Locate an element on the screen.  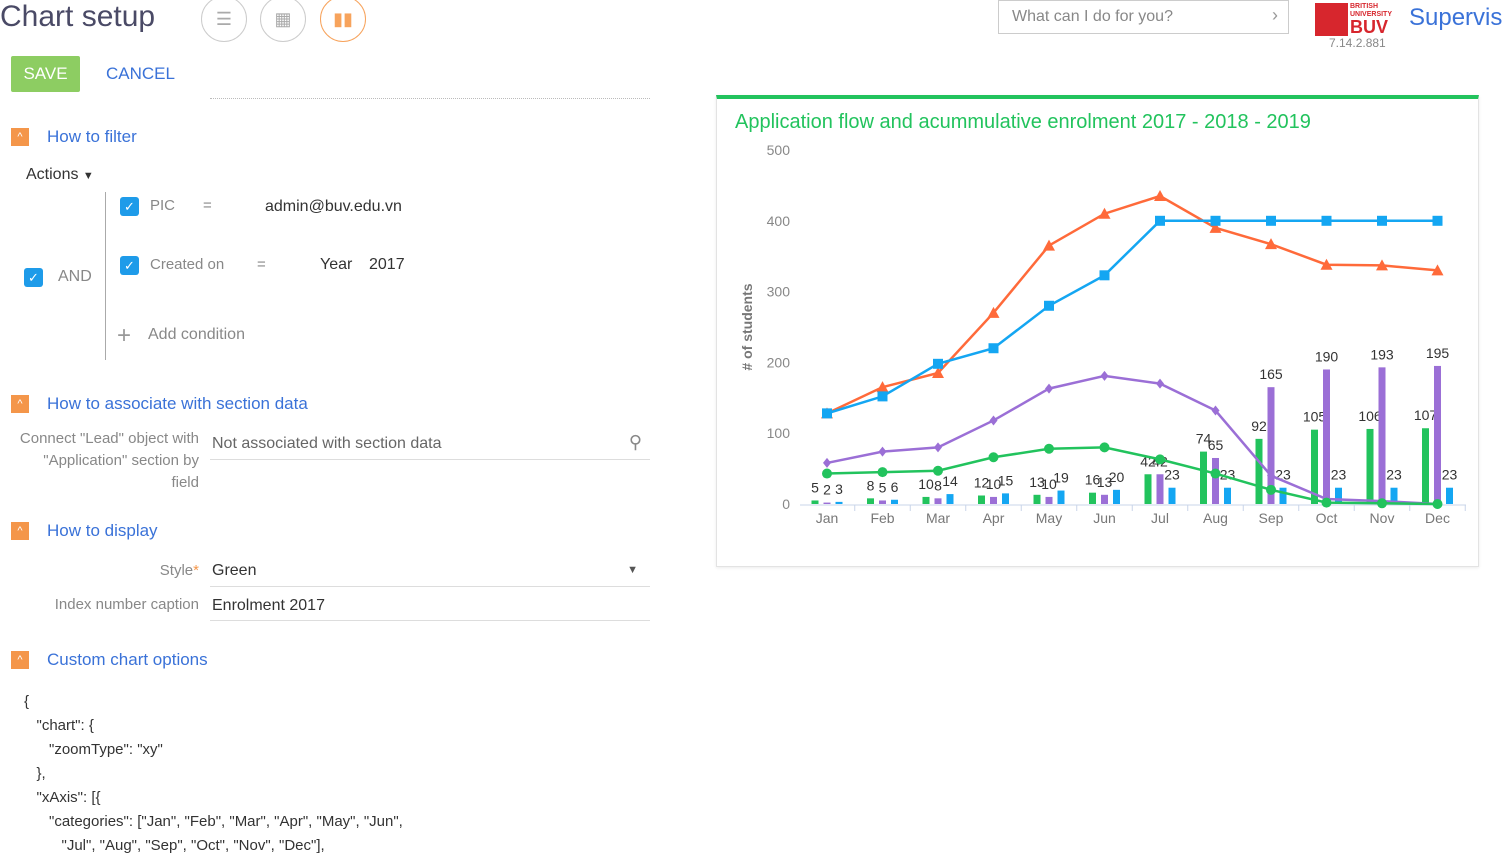
x-tick-label: Jul is located at coordinates (1160, 518).